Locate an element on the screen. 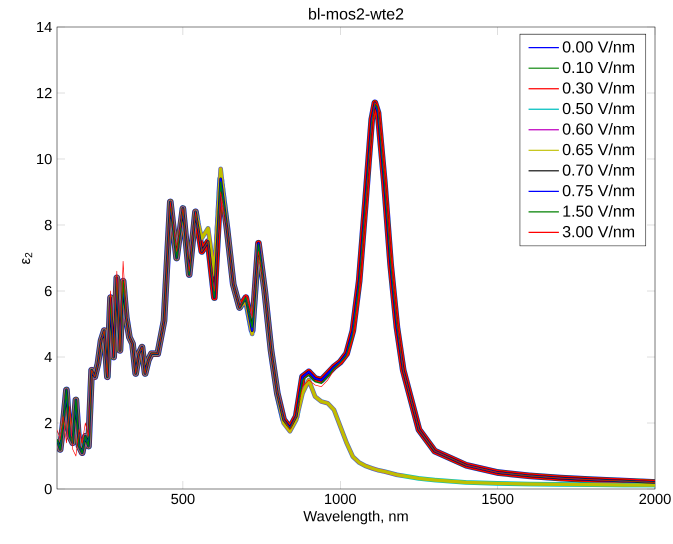 The width and height of the screenshot is (673, 544). y-tick-label: 12 is located at coordinates (44, 93).